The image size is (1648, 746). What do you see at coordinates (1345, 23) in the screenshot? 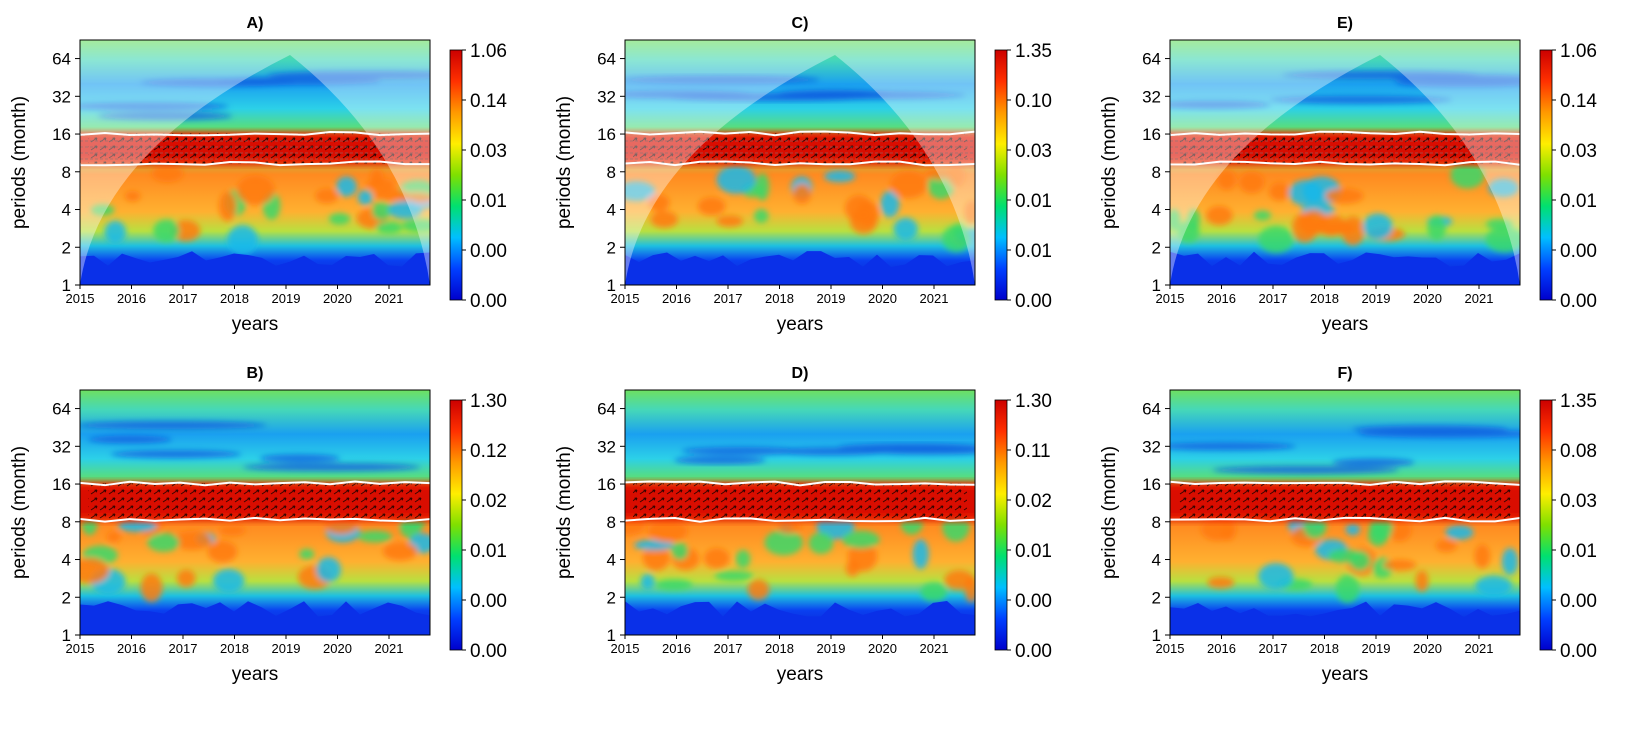
I see `panel-title: E)` at bounding box center [1345, 23].